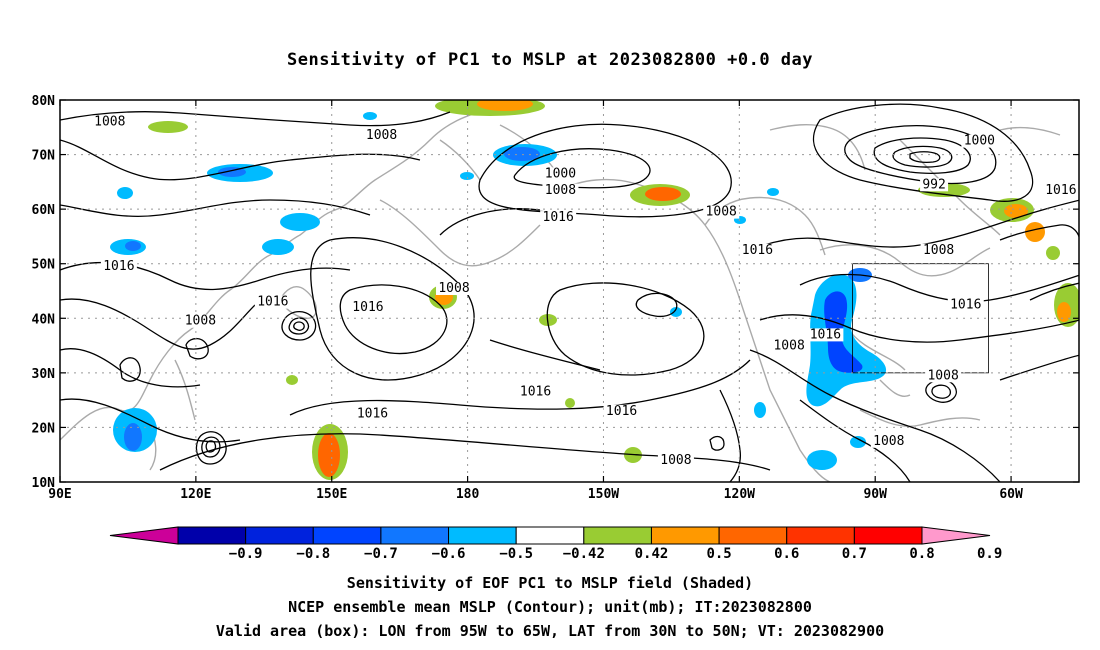 The image size is (1100, 650). Describe the element at coordinates (1011, 494) in the screenshot. I see `lon-label: 60W` at that location.